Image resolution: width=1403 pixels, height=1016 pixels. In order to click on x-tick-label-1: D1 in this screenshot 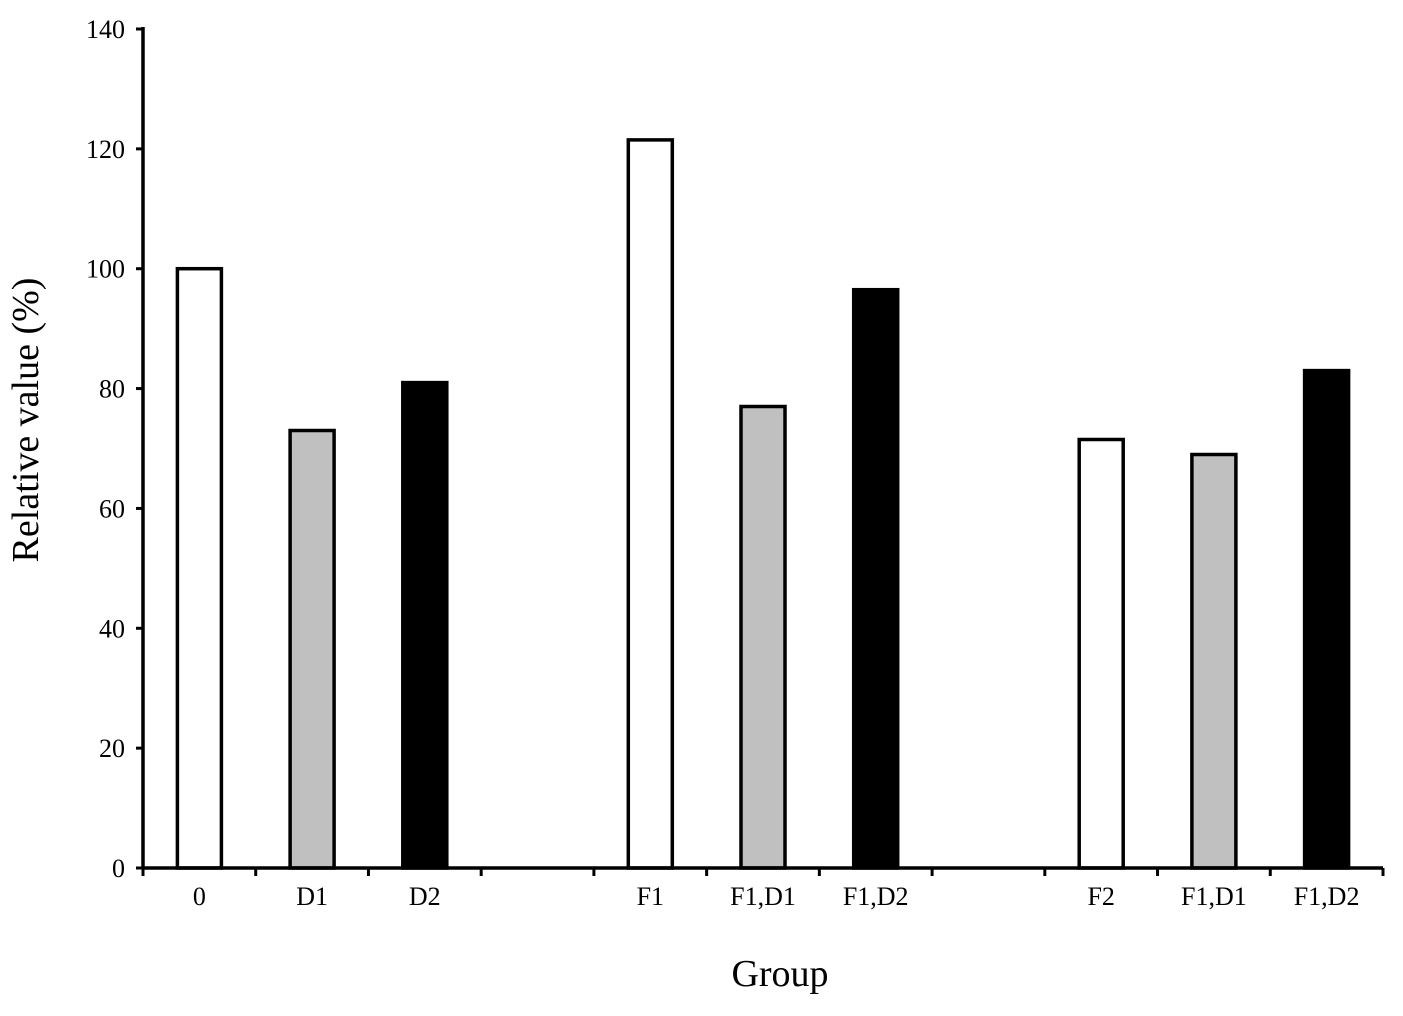, I will do `click(312, 896)`.